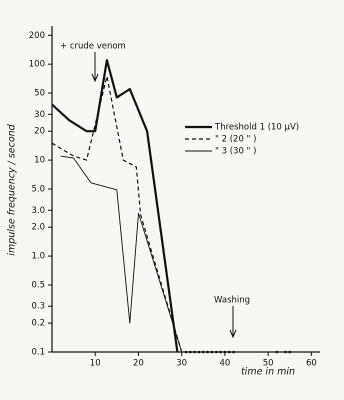  Describe the element at coordinates (37, 65) in the screenshot. I see `y-tick-label: 100` at that location.